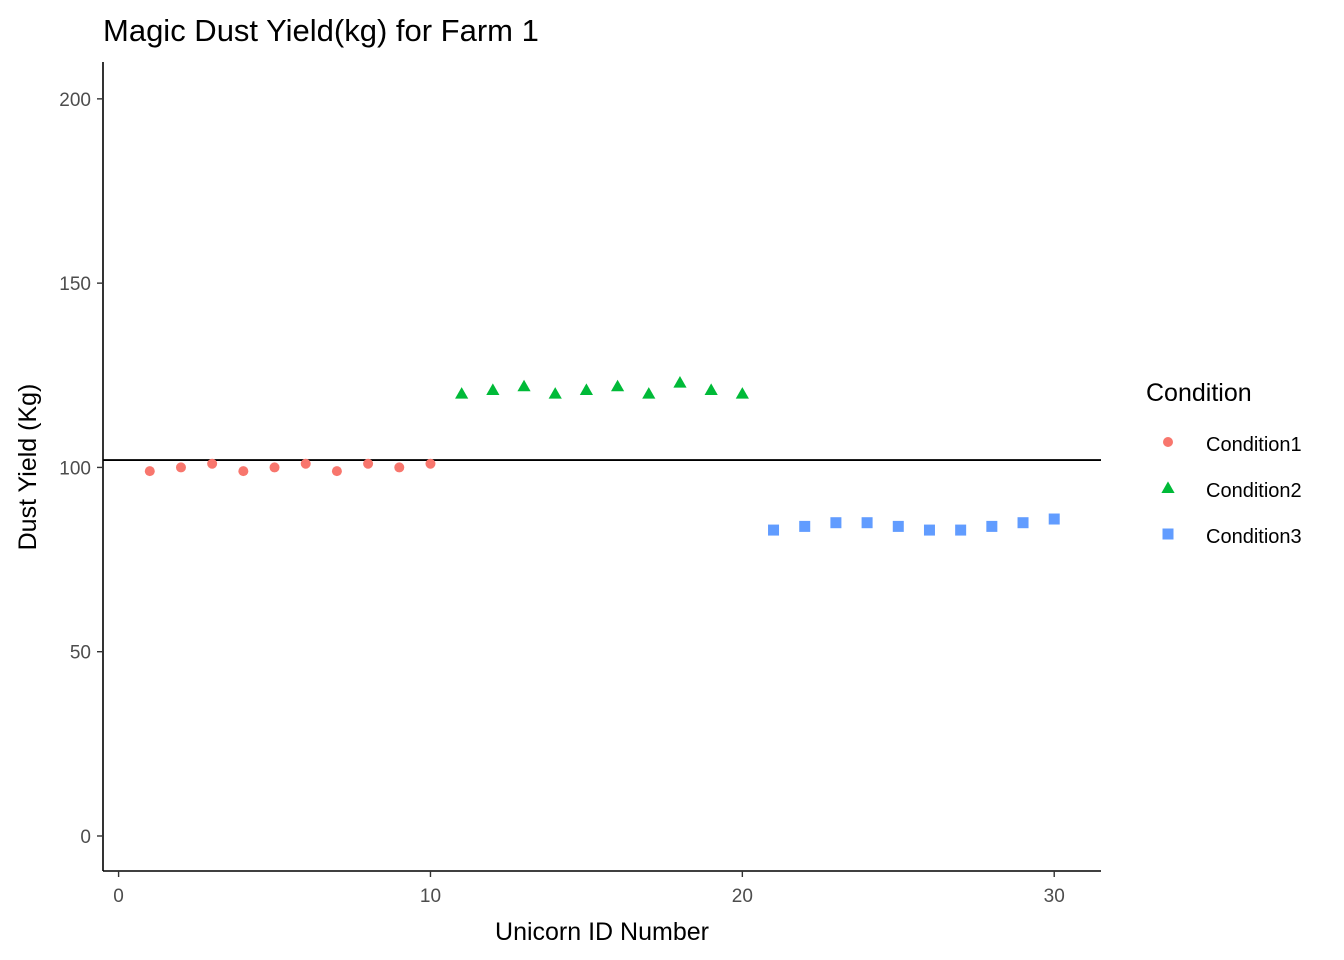 Image resolution: width=1344 pixels, height=960 pixels. I want to click on y-tick-label: 150, so click(75, 284).